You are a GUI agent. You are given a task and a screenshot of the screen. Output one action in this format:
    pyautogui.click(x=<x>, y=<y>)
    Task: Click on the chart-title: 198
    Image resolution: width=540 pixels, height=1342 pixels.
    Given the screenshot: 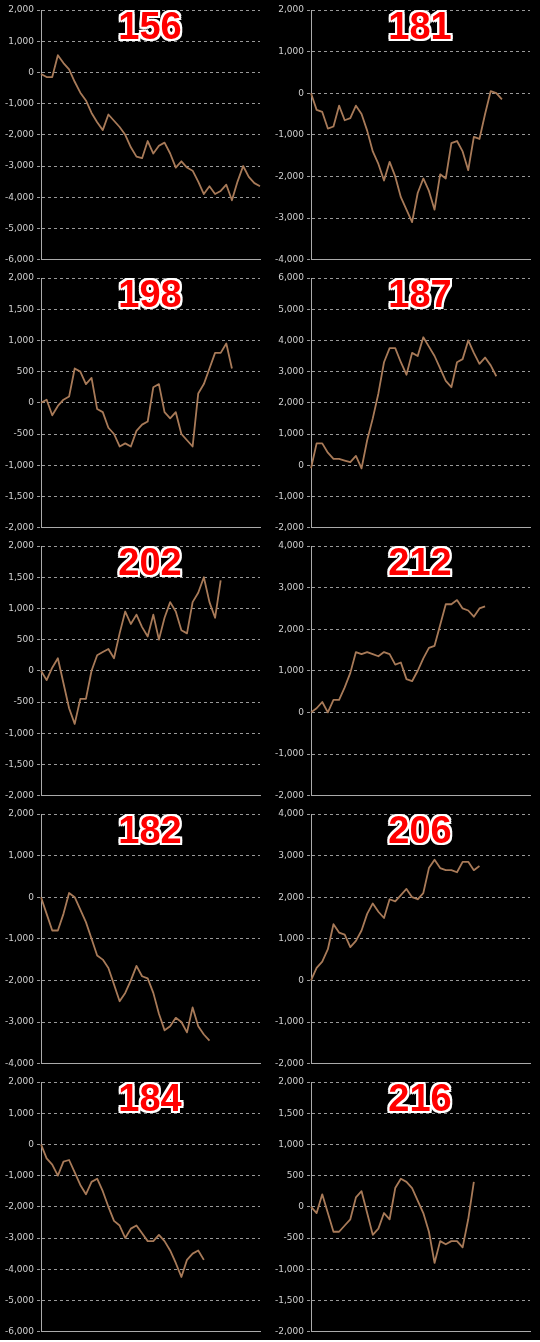 What is the action you would take?
    pyautogui.click(x=150, y=294)
    